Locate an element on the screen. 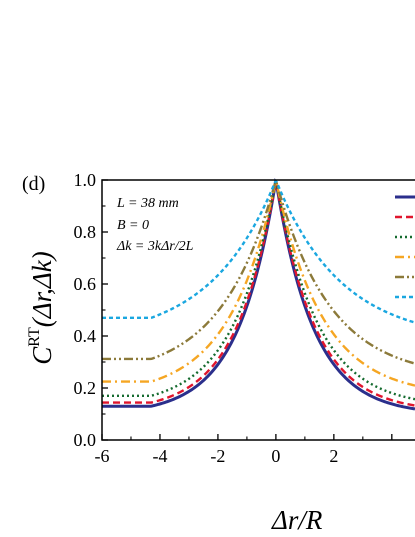 The height and width of the screenshot is (537, 415). x-tick-label: -4 is located at coordinates (159, 456).